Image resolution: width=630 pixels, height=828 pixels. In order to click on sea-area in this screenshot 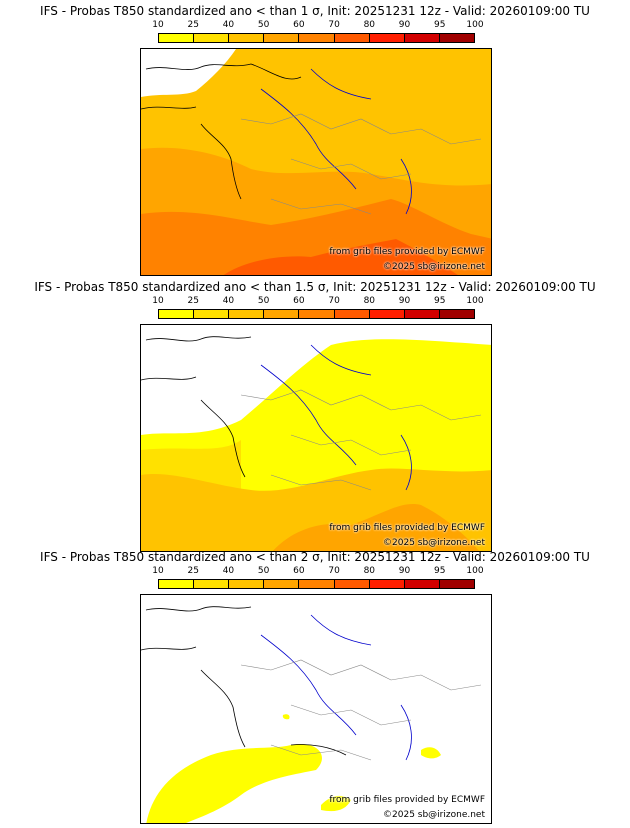, I will do `click(188, 73)`.